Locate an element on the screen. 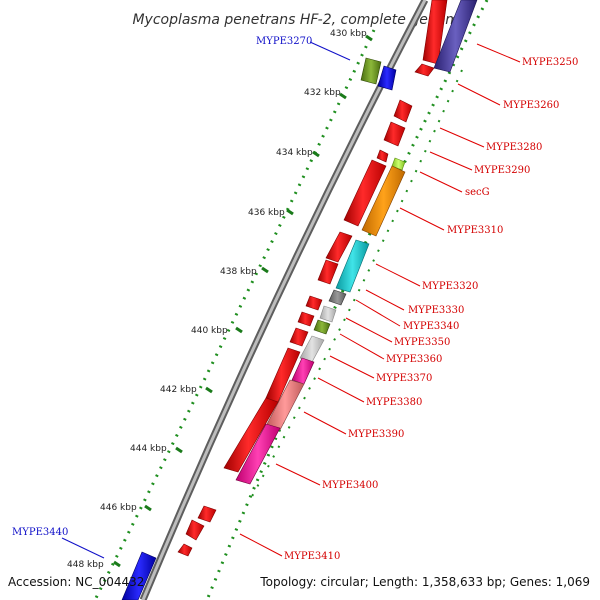 The height and width of the screenshot is (600, 600). gene-MYPE3410 is located at coordinates (185, 550).